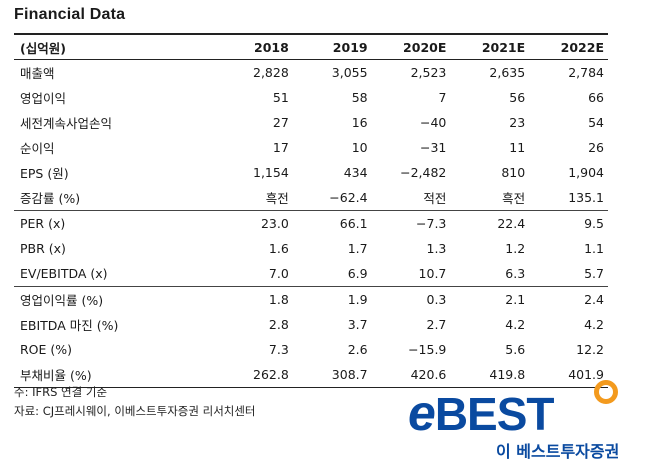 This screenshot has height=475, width=653. I want to click on header-year: 2019, so click(332, 47).